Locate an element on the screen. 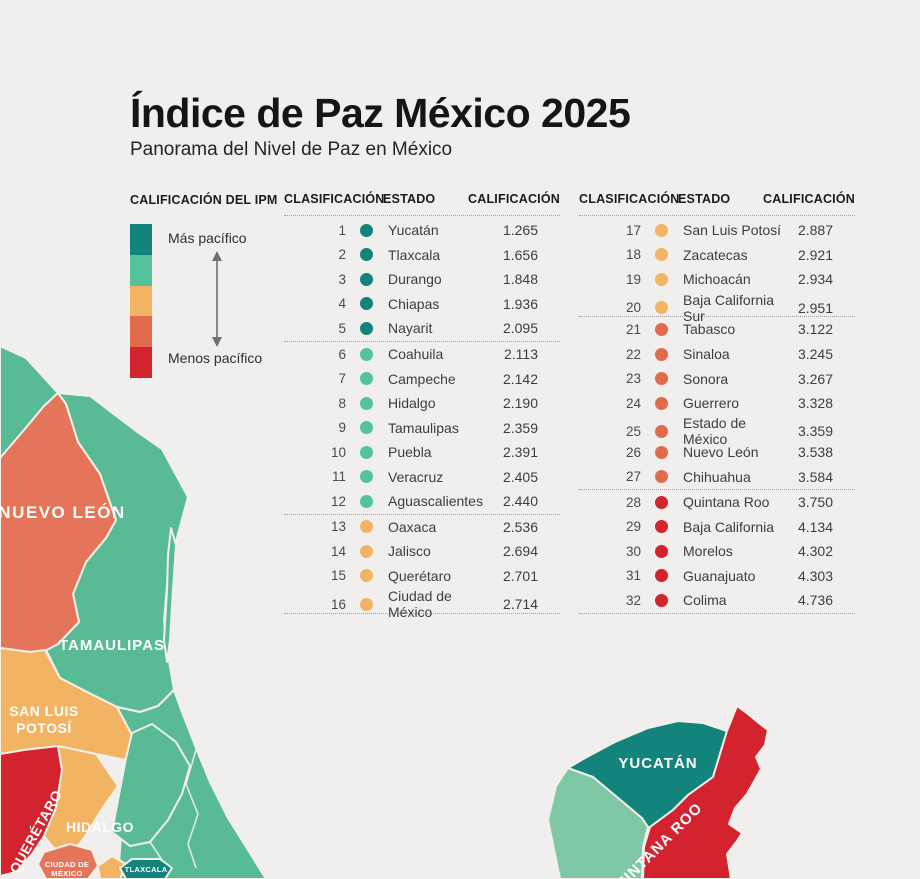  state-name: Zacatecas is located at coordinates (715, 254).